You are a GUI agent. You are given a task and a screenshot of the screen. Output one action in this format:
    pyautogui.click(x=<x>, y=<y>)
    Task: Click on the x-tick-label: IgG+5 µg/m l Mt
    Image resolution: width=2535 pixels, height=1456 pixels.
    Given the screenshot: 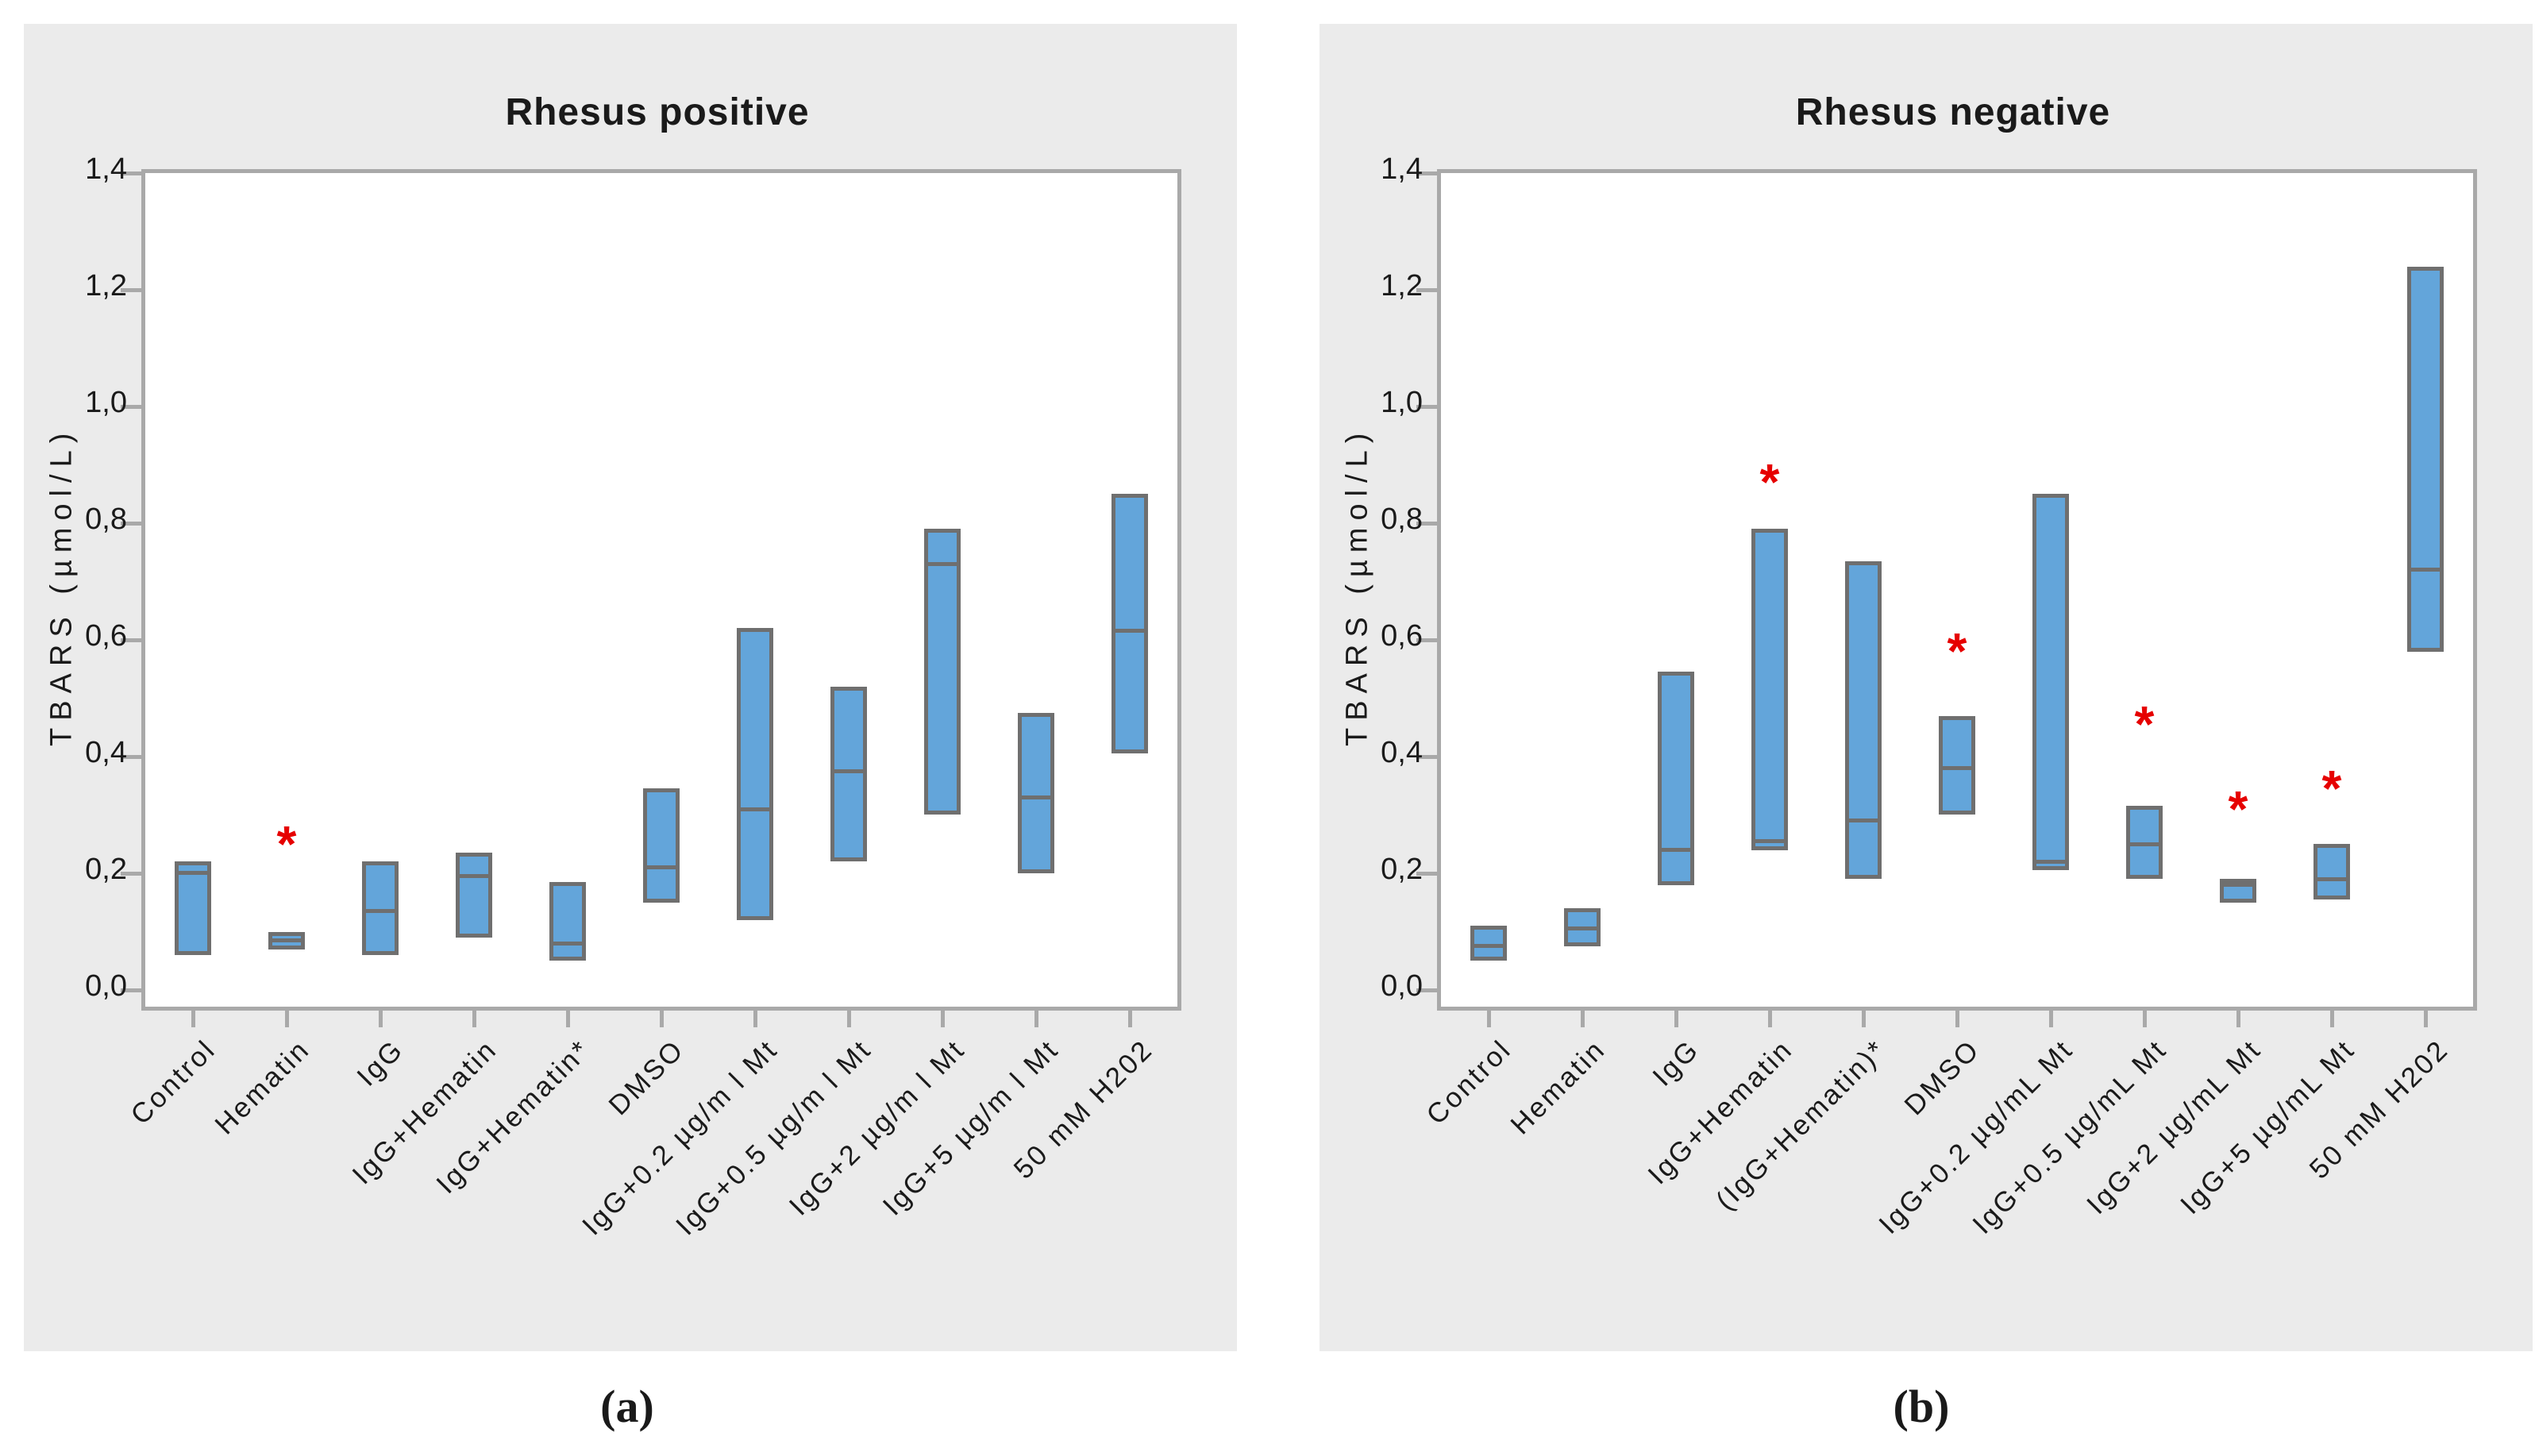 What is the action you would take?
    pyautogui.click(x=970, y=1128)
    